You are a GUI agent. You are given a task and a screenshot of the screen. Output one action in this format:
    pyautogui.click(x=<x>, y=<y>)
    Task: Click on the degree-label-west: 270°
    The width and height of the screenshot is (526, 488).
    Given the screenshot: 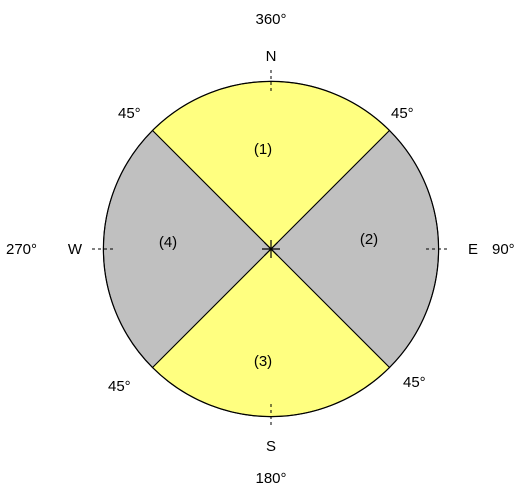 What is the action you would take?
    pyautogui.click(x=21, y=249)
    